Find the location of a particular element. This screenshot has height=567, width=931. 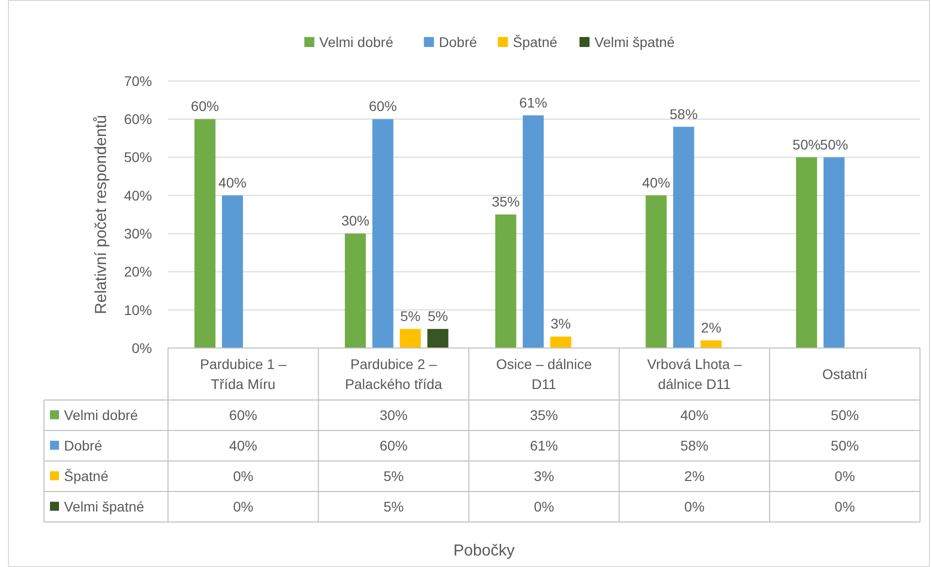

y-axis-title: Relativní počet respondentů is located at coordinates (101, 214).